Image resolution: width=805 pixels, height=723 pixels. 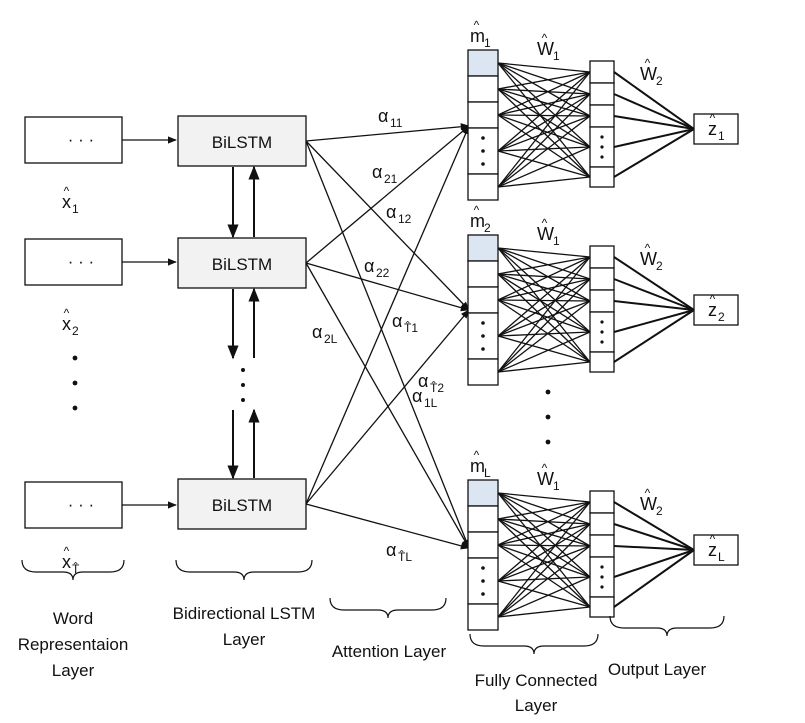 What do you see at coordinates (76, 568) in the screenshot?
I see `input-label-x-sub: T̂` at bounding box center [76, 568].